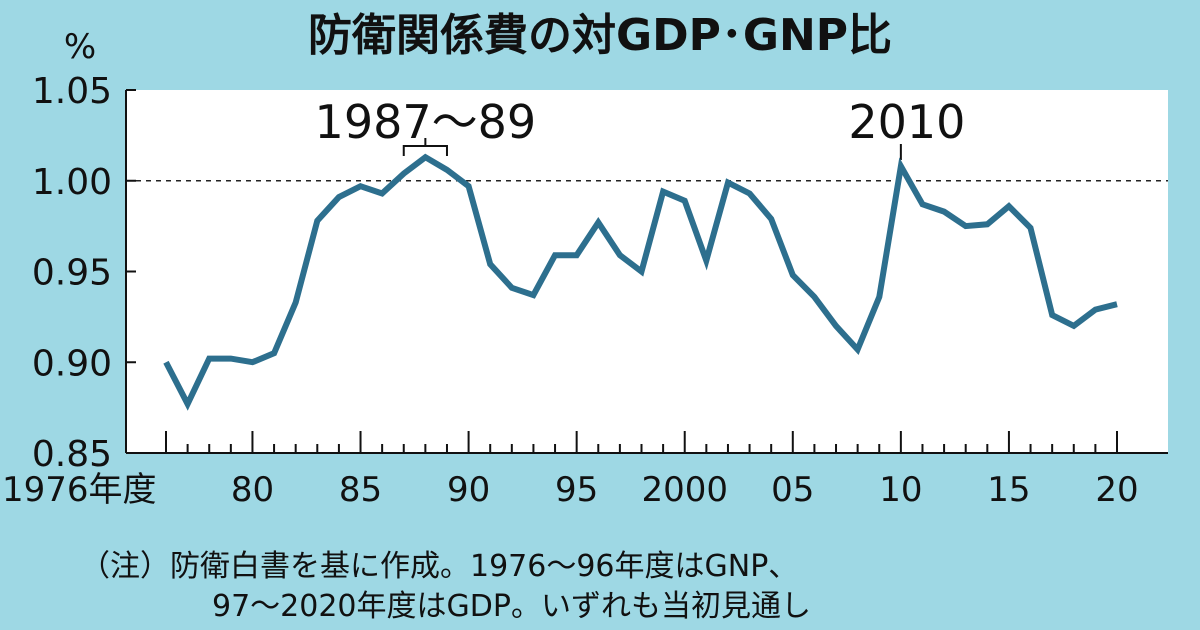 The height and width of the screenshot is (630, 1200). Describe the element at coordinates (511, 606) in the screenshot. I see `footnote-line-2: 97～2020年度はGDP。いずれも当初見通し` at that location.